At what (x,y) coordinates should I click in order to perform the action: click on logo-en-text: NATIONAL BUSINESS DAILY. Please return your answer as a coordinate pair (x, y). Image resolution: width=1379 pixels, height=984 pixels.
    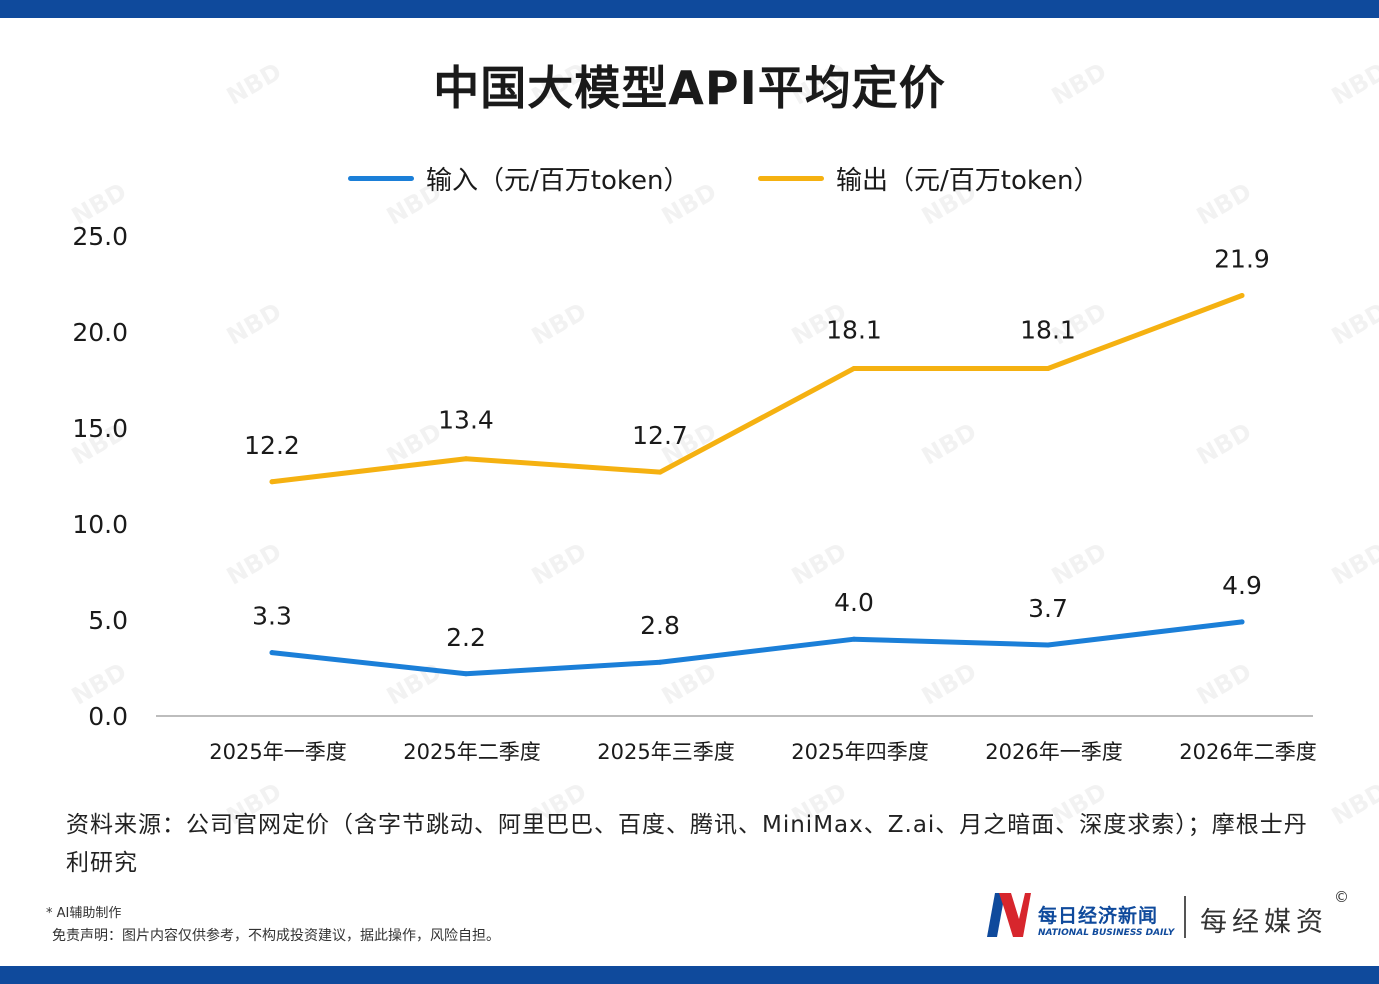
    Looking at the image, I should click on (1106, 933).